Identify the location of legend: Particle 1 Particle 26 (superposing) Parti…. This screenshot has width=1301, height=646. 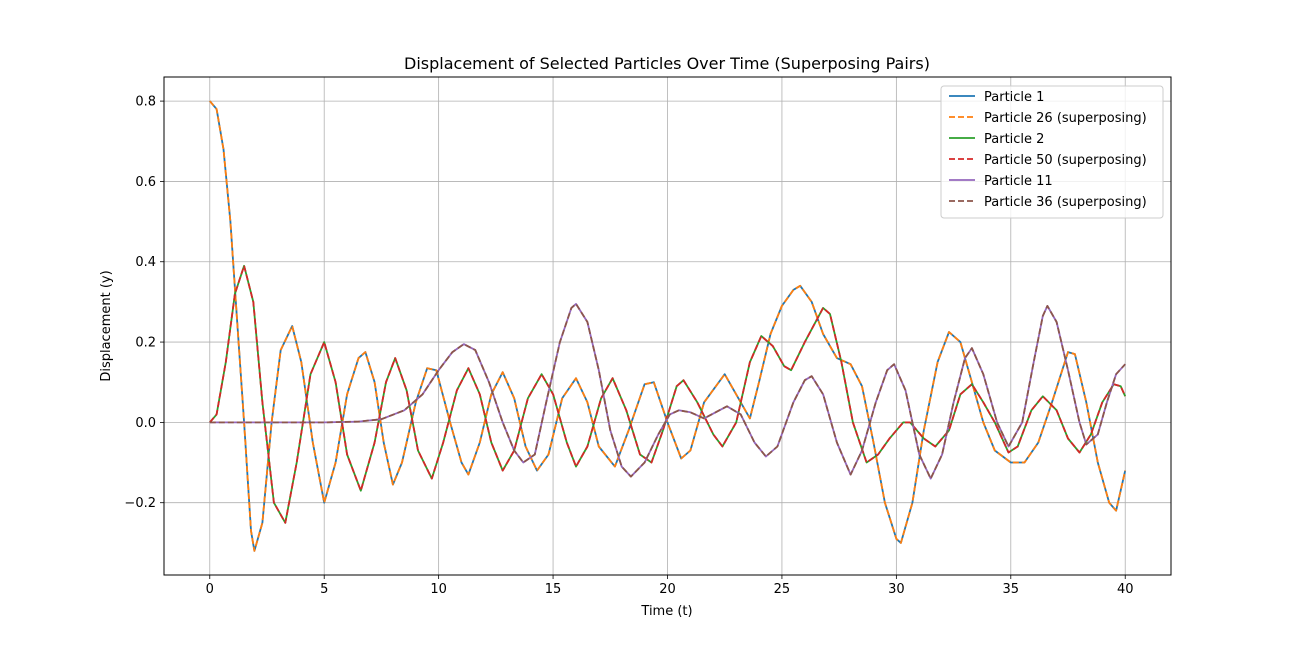
(1052, 152).